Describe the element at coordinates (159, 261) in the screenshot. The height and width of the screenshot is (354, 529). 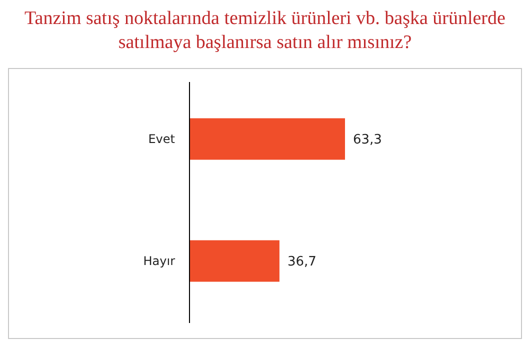
I see `y-tick-label: Hayır` at that location.